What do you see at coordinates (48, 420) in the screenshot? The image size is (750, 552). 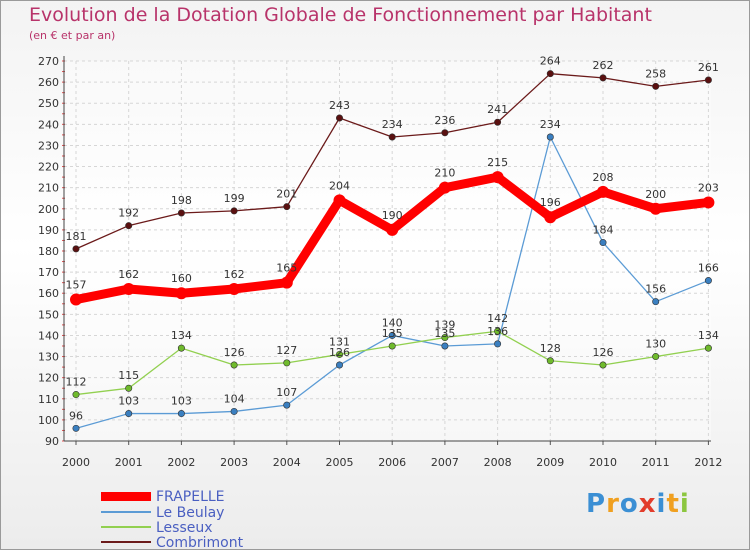 I see `y-tick-label: 100` at bounding box center [48, 420].